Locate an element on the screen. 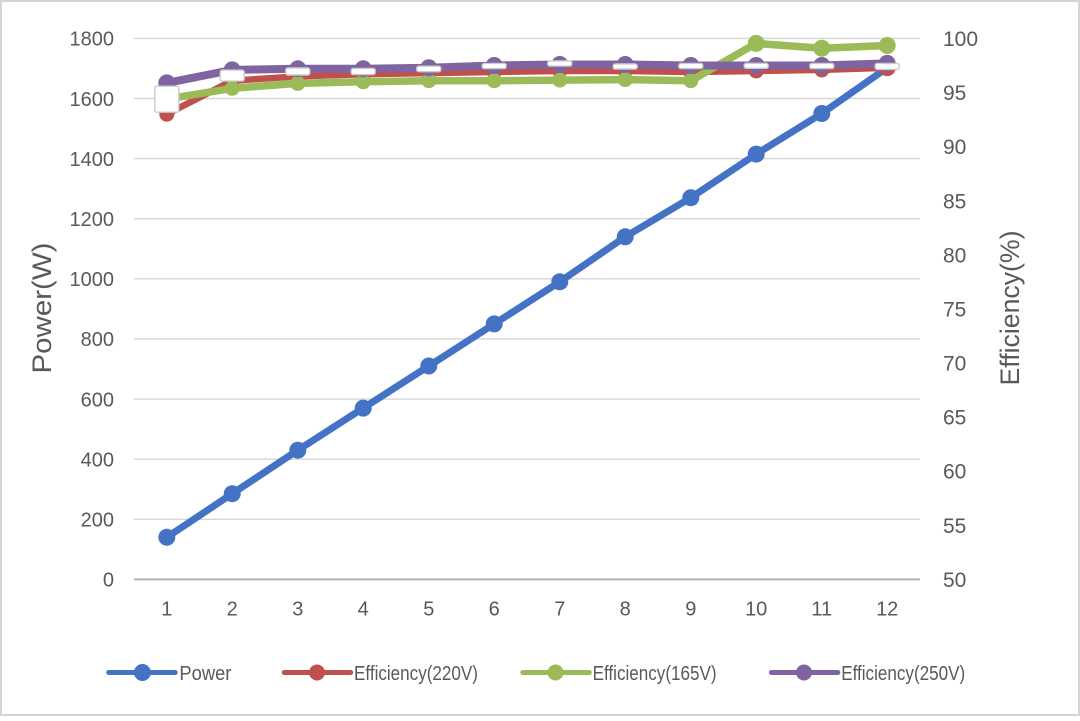 The height and width of the screenshot is (721, 1080). svg-text: 75 is located at coordinates (954, 310).